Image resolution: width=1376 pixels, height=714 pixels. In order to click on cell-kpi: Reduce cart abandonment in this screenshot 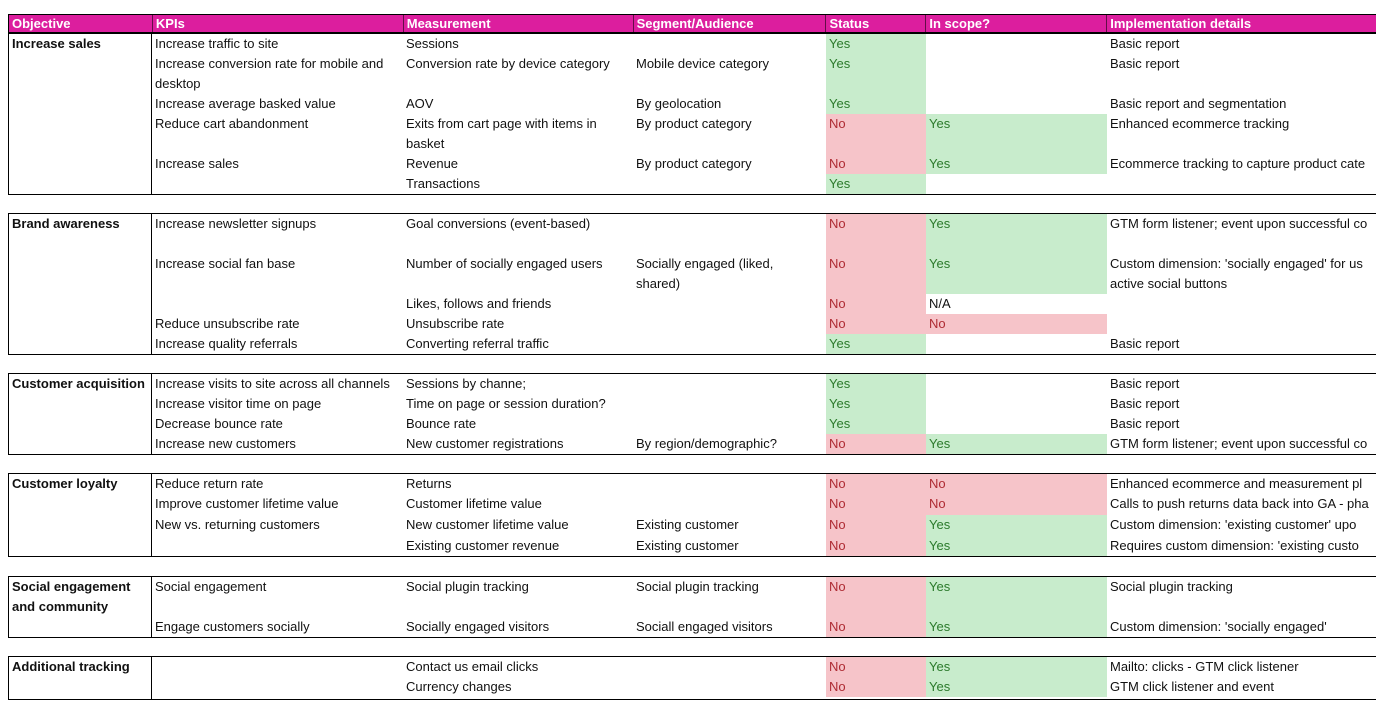, I will do `click(232, 123)`.